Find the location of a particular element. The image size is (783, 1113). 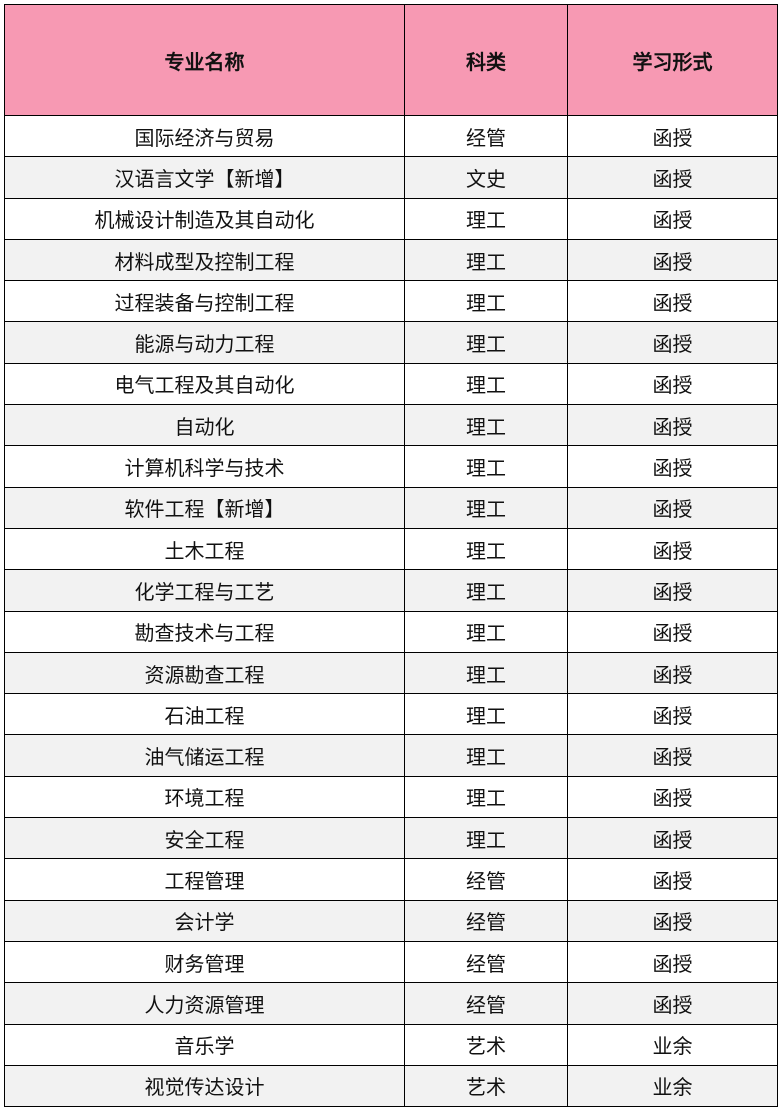

table-row: 环境工程 理工 函授 is located at coordinates (391, 797).